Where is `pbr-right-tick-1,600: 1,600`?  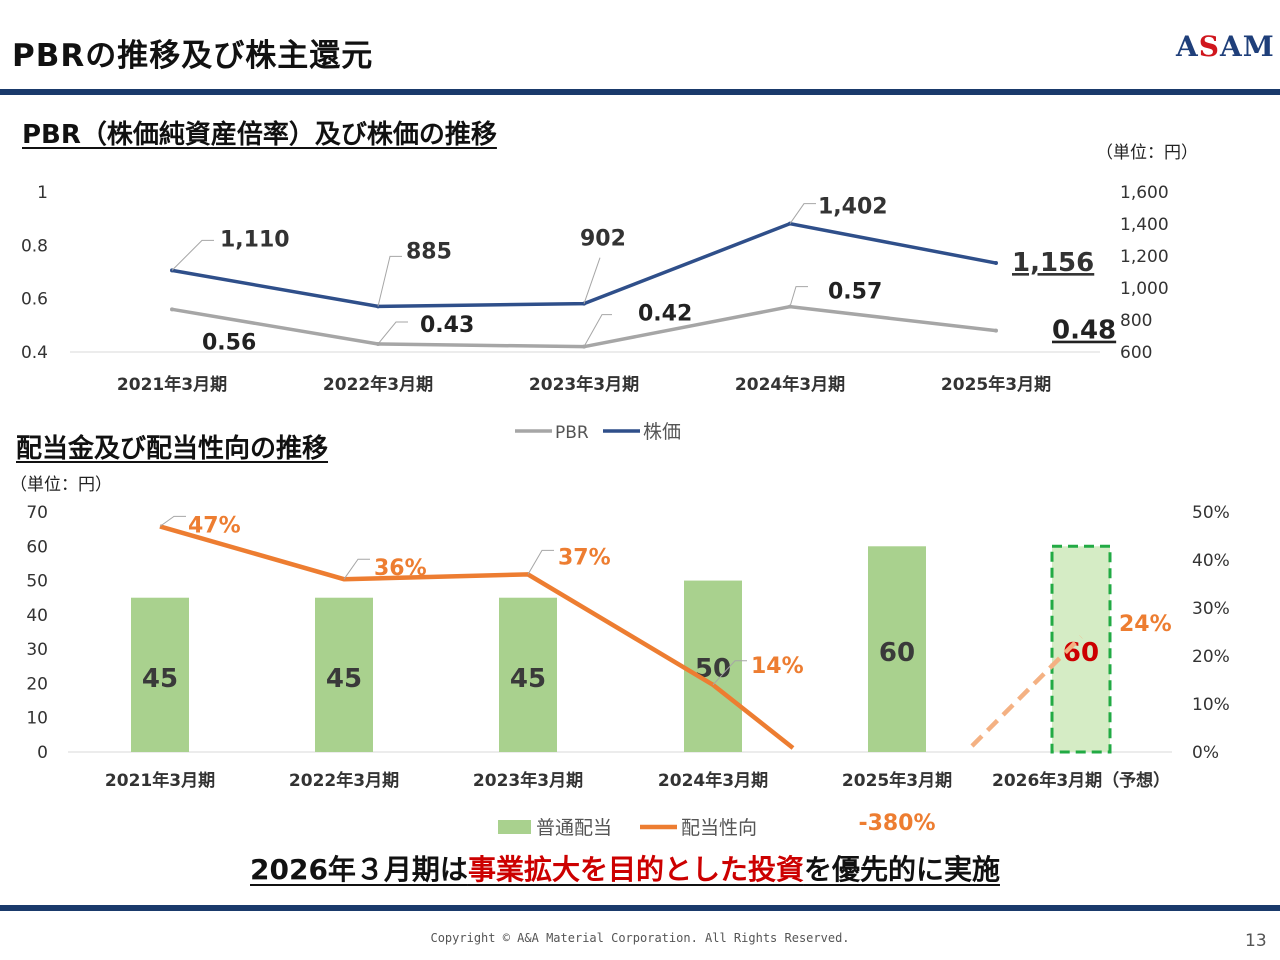 pbr-right-tick-1,600: 1,600 is located at coordinates (1144, 193).